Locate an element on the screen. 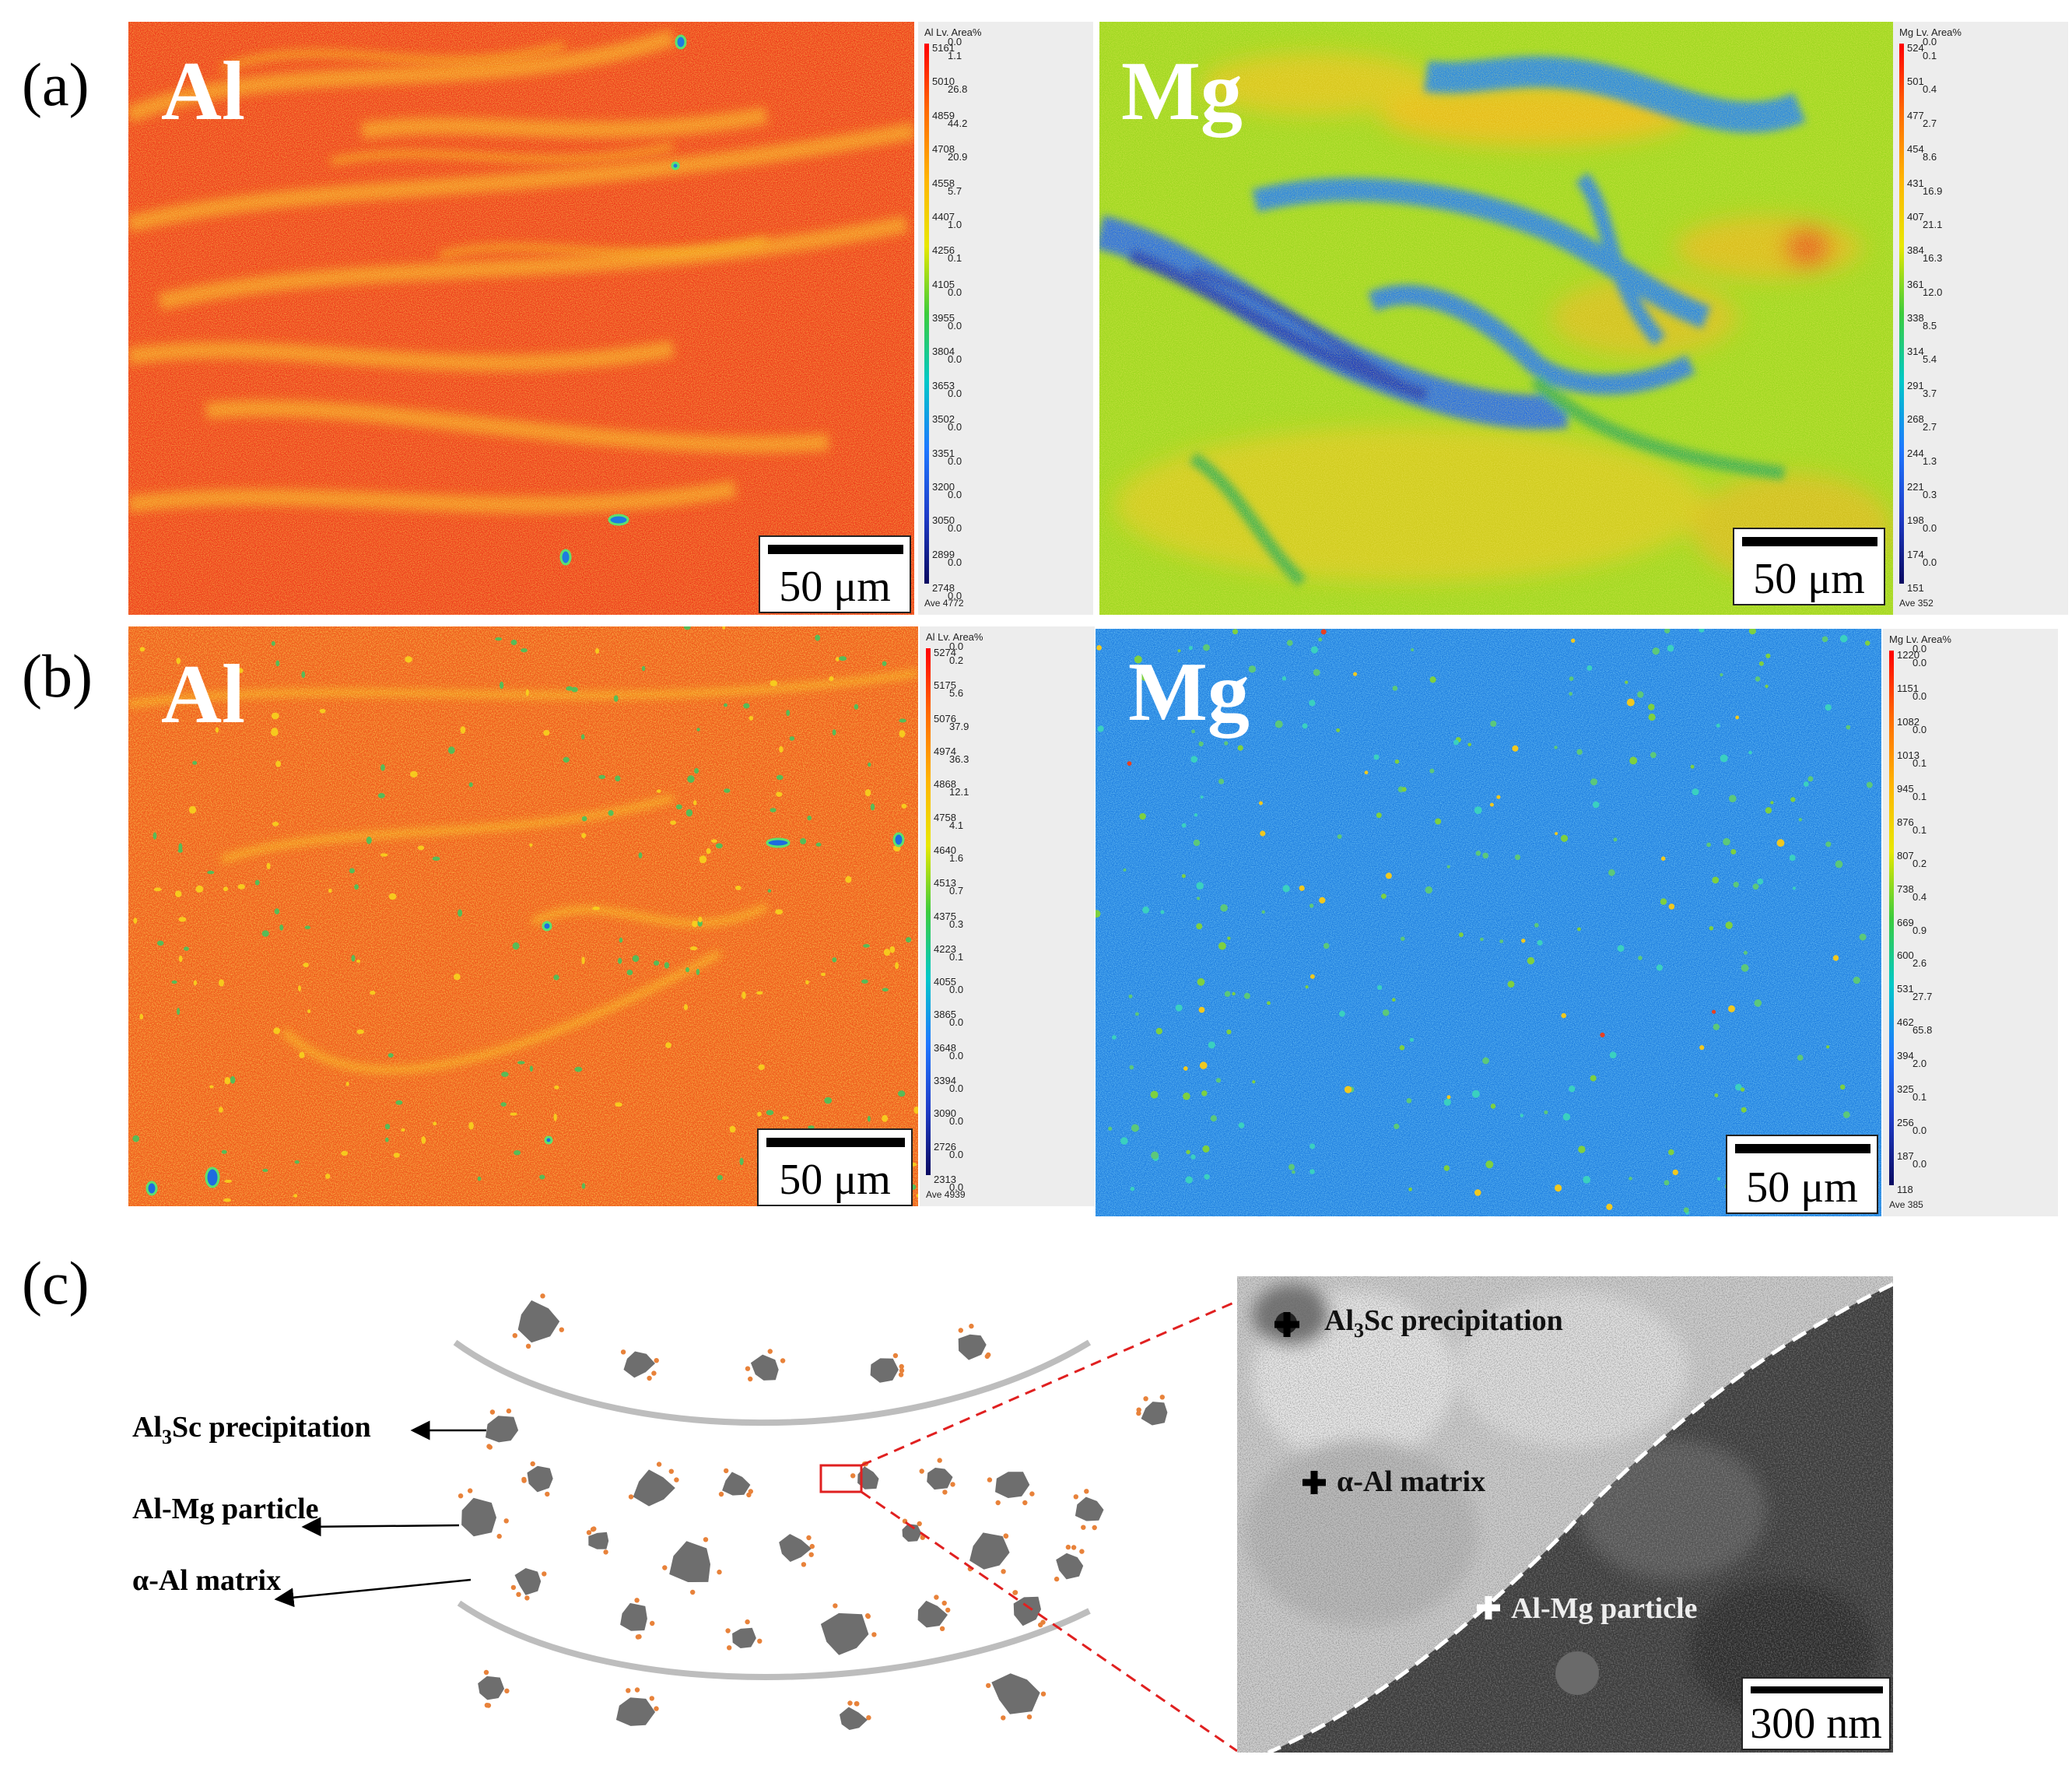 The height and width of the screenshot is (1772, 2072). legend-level-value: 268 is located at coordinates (1915, 420).